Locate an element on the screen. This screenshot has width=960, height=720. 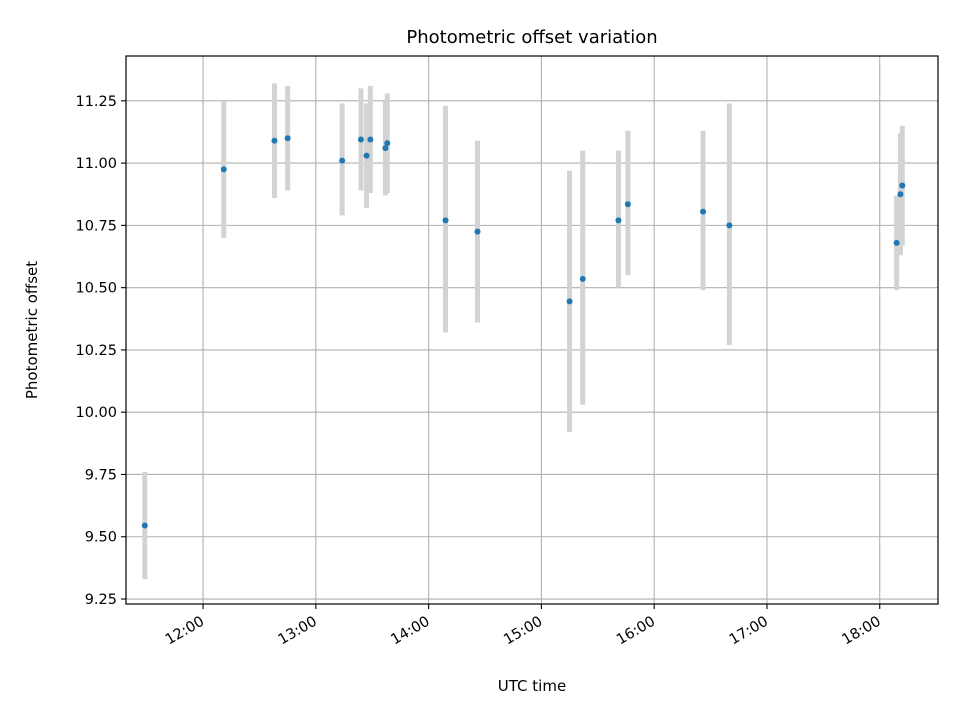
y-tick-label: 10.25 is located at coordinates (96, 351).